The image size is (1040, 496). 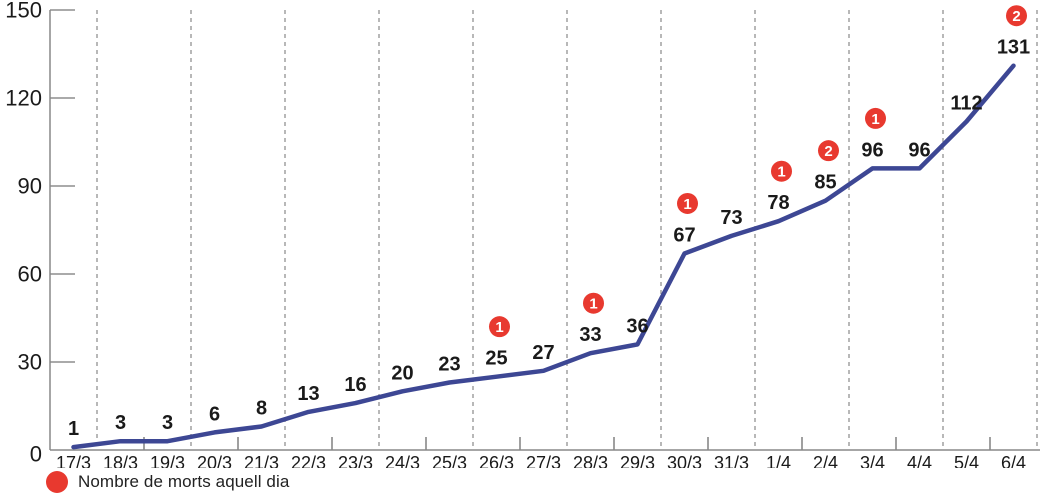 I want to click on x-axis-label: 22/3, so click(x=308, y=460).